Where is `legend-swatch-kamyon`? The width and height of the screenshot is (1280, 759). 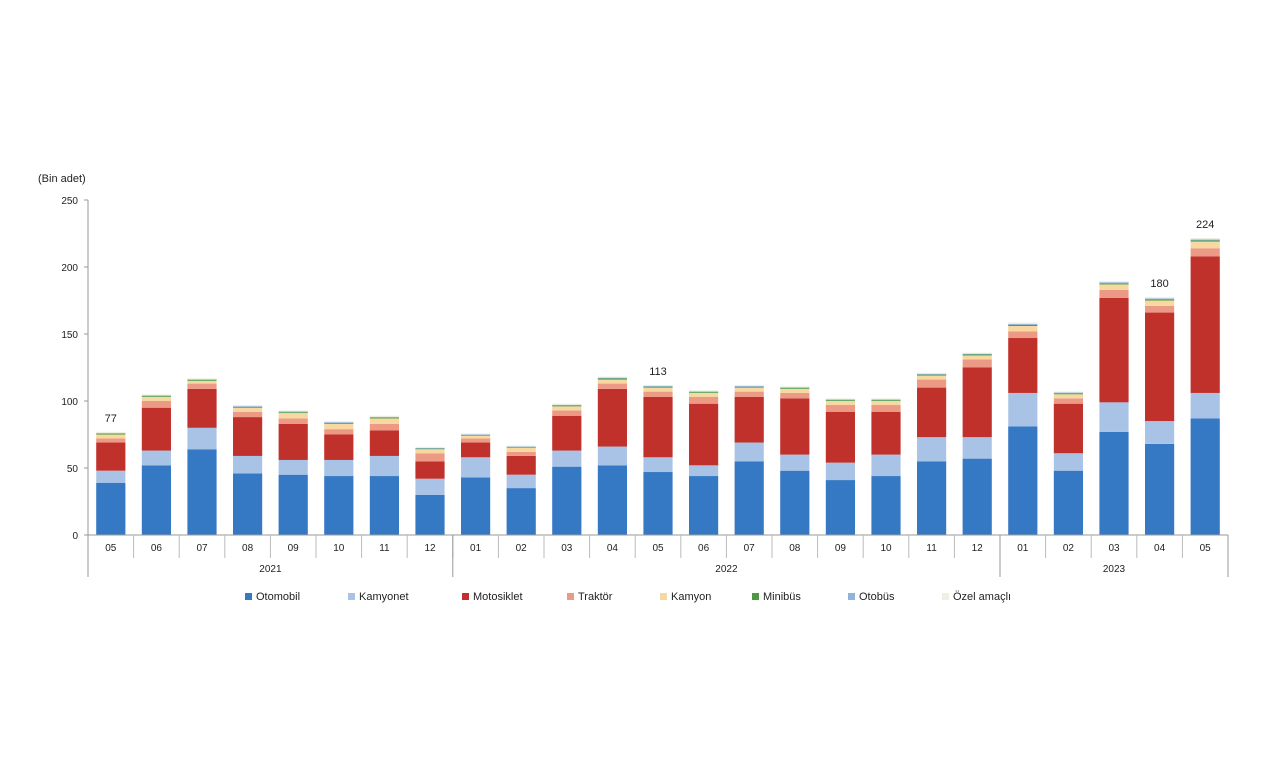 legend-swatch-kamyon is located at coordinates (663, 596).